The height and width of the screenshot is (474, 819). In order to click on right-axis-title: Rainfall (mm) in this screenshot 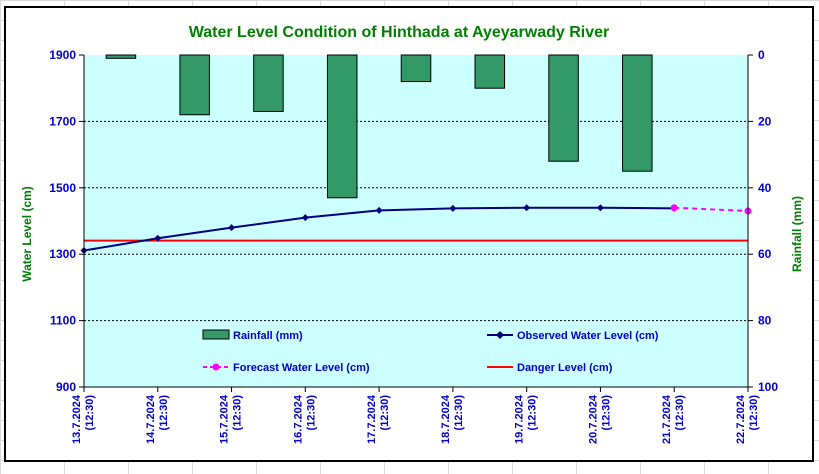, I will do `click(797, 234)`.